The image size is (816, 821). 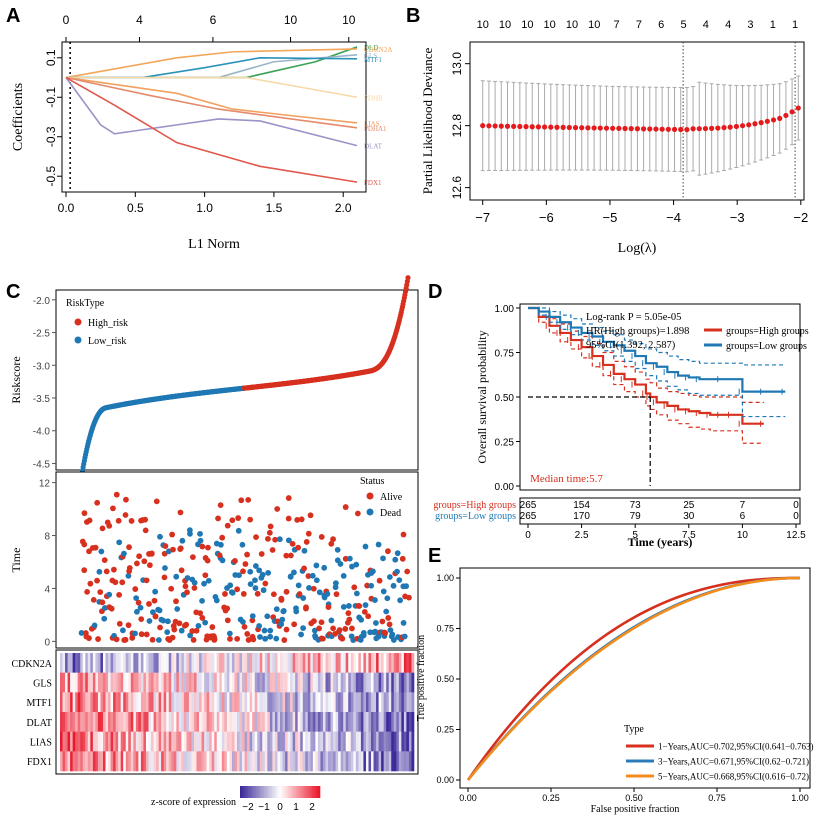 I want to click on y-tick-label: -0.3, so click(x=51, y=136).